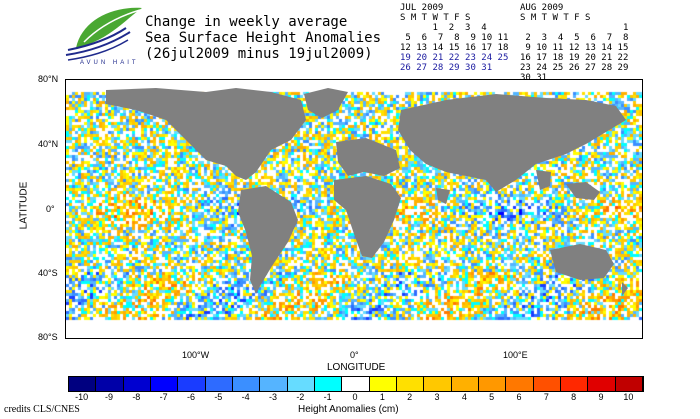 This screenshot has height=419, width=700. I want to click on title-line-1: Change in weekly average, so click(246, 22).